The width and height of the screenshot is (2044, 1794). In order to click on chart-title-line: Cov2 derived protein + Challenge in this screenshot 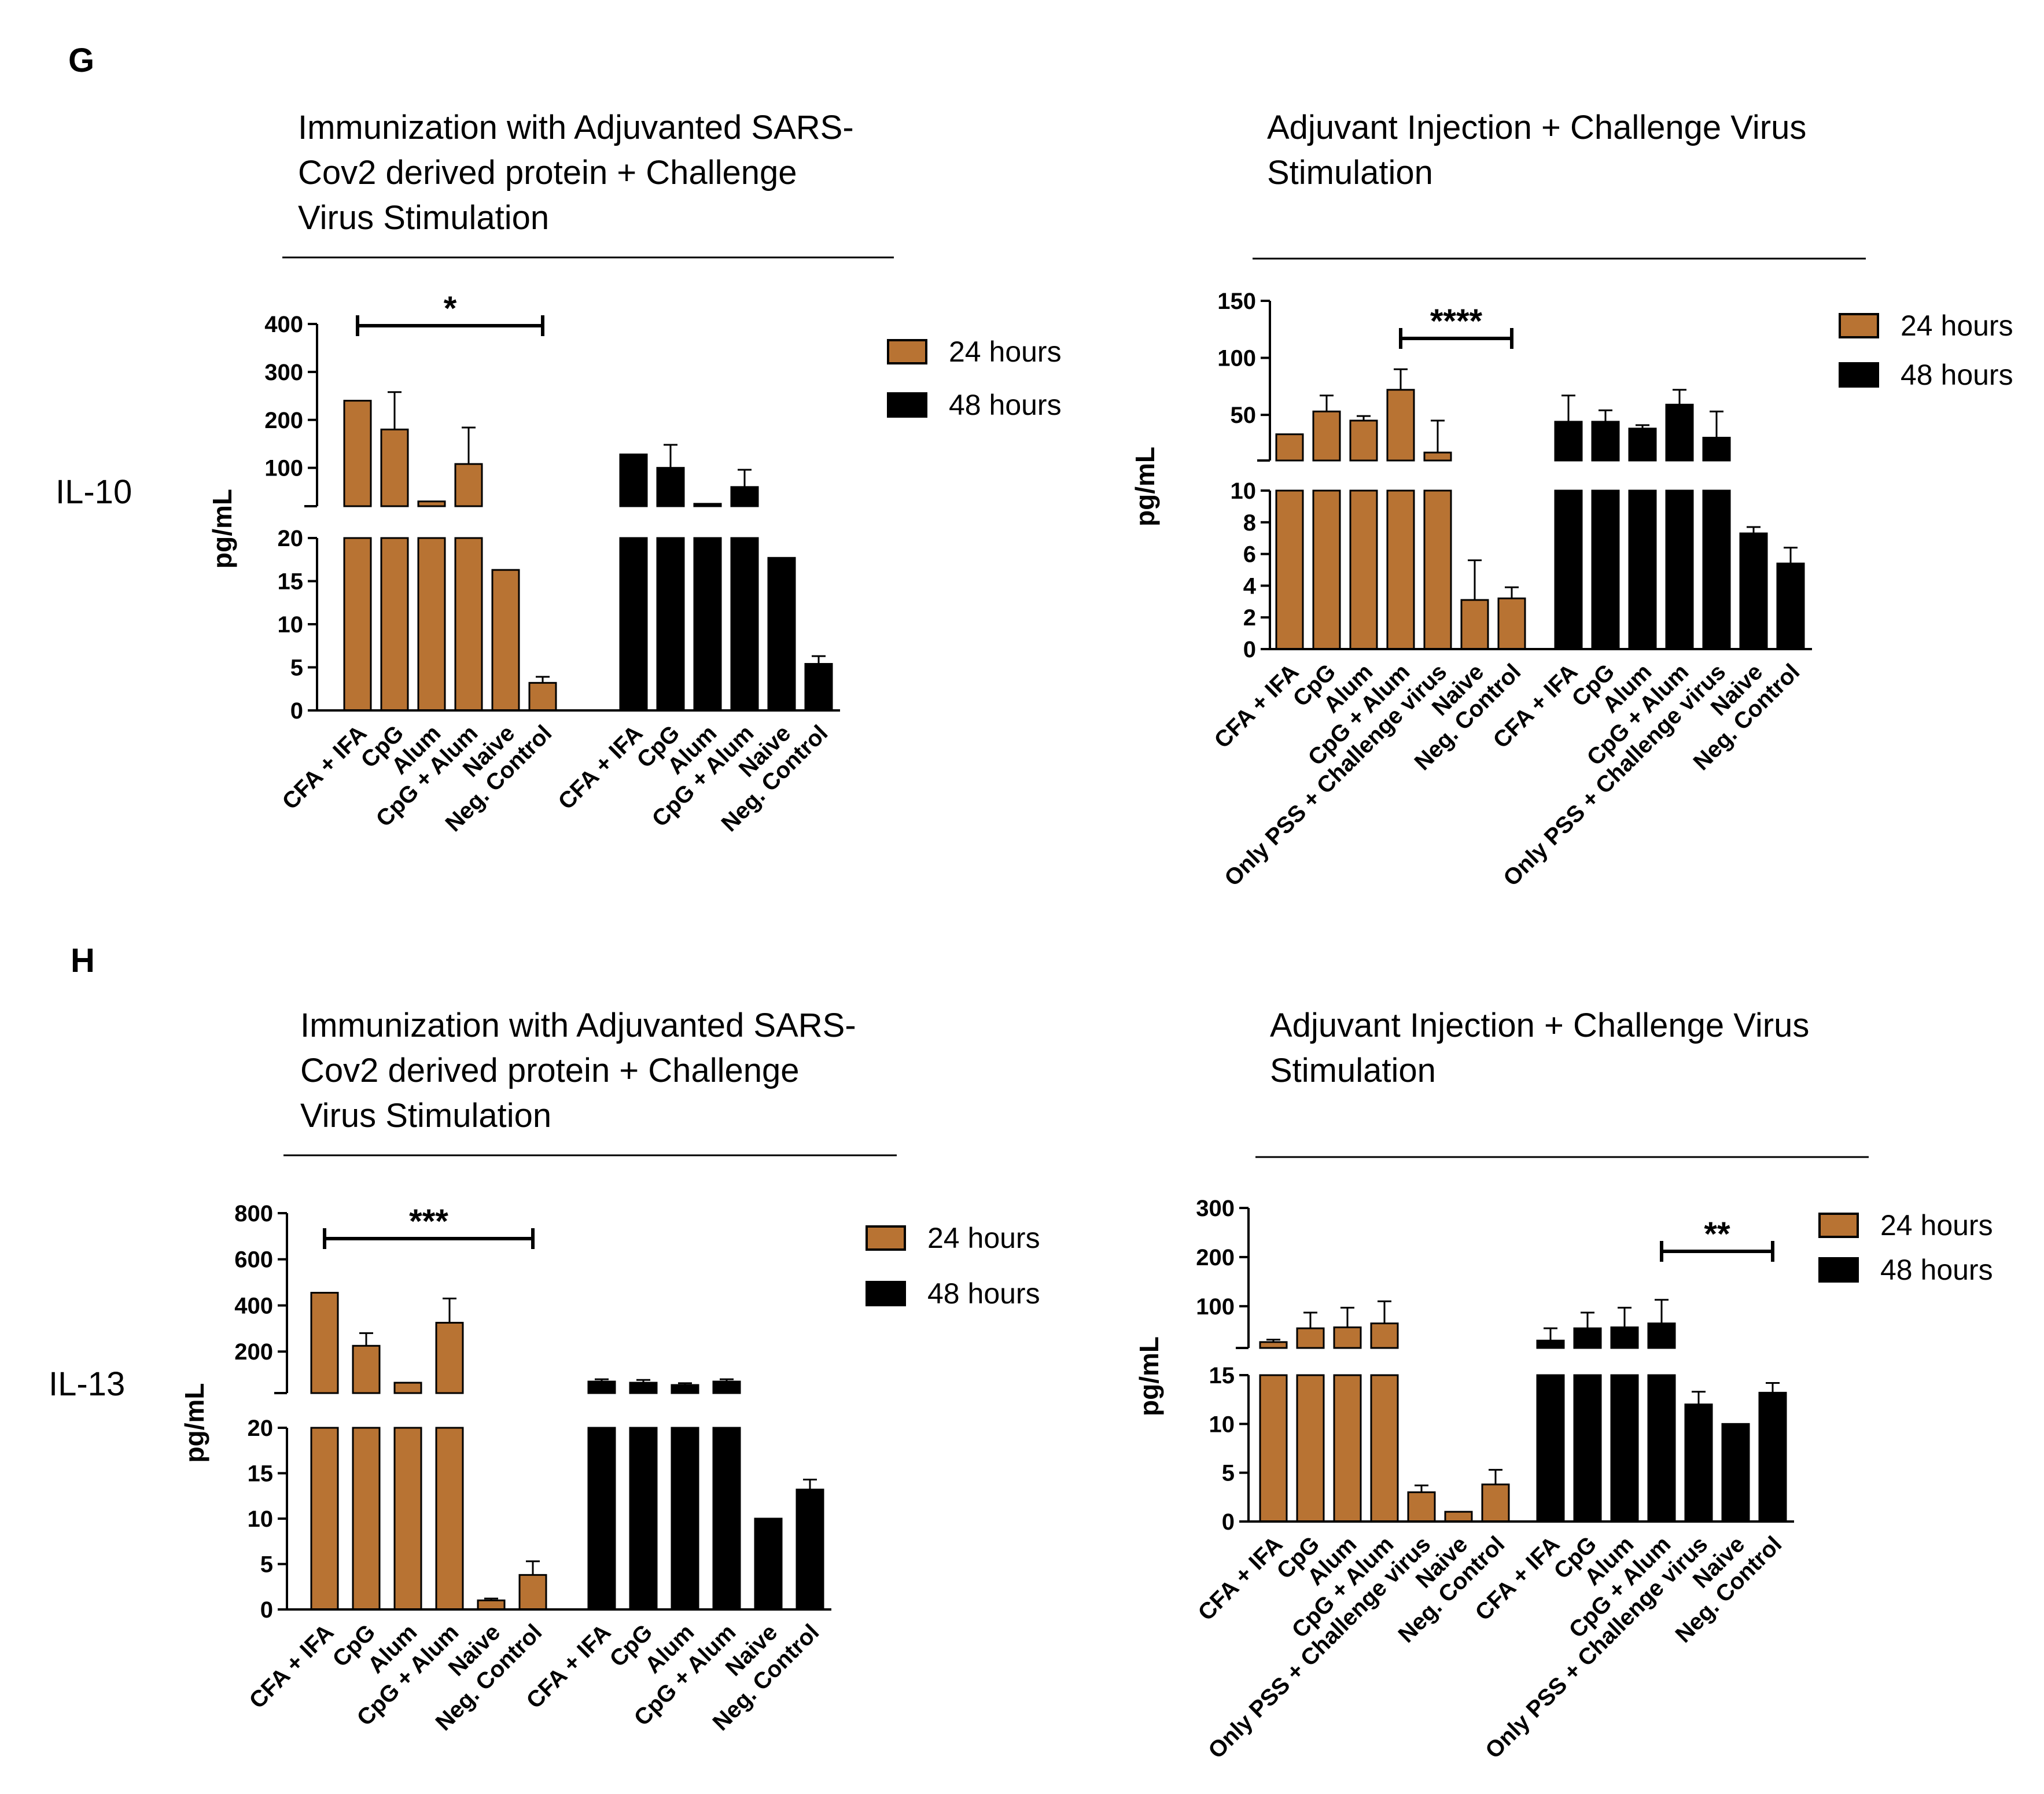, I will do `click(550, 1070)`.